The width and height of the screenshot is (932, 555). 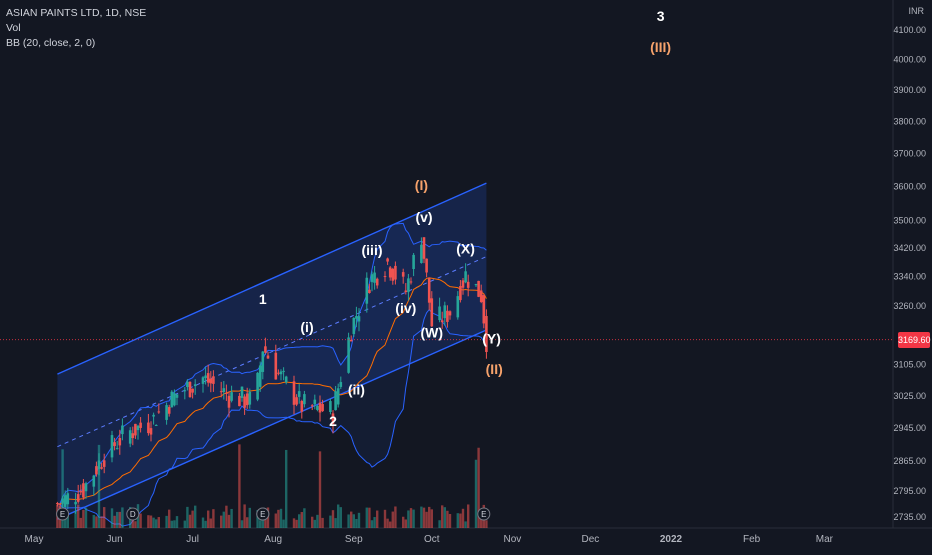 I want to click on bollinger-indicator-label: BB (20, close, 2, 0), so click(x=51, y=43).